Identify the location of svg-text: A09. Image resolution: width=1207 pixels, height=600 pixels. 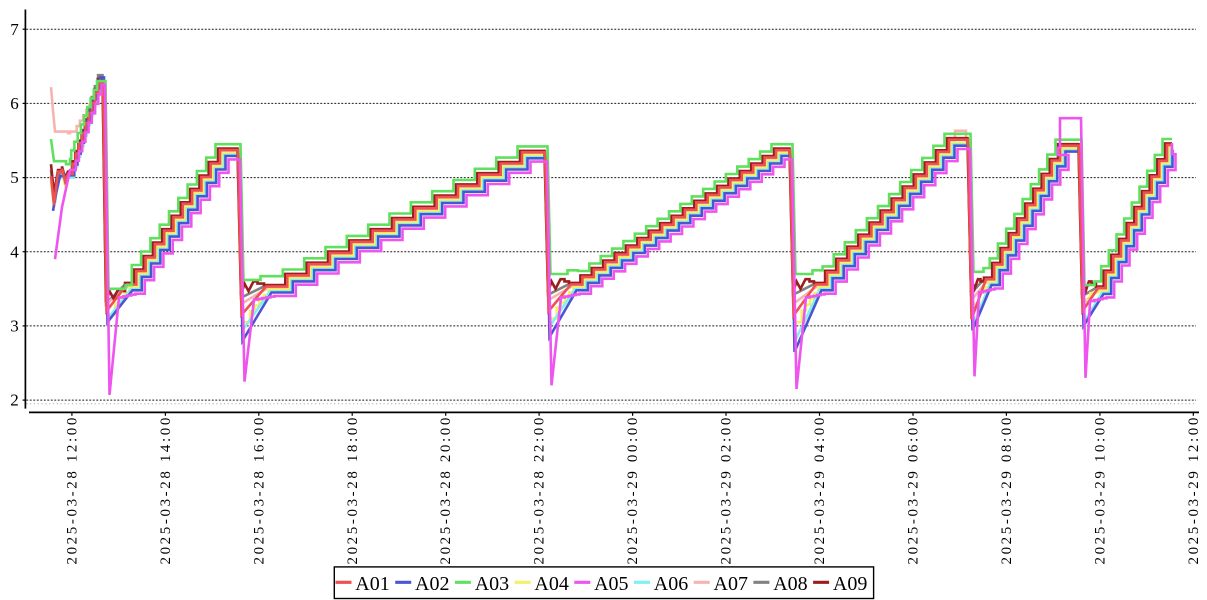
(850, 584).